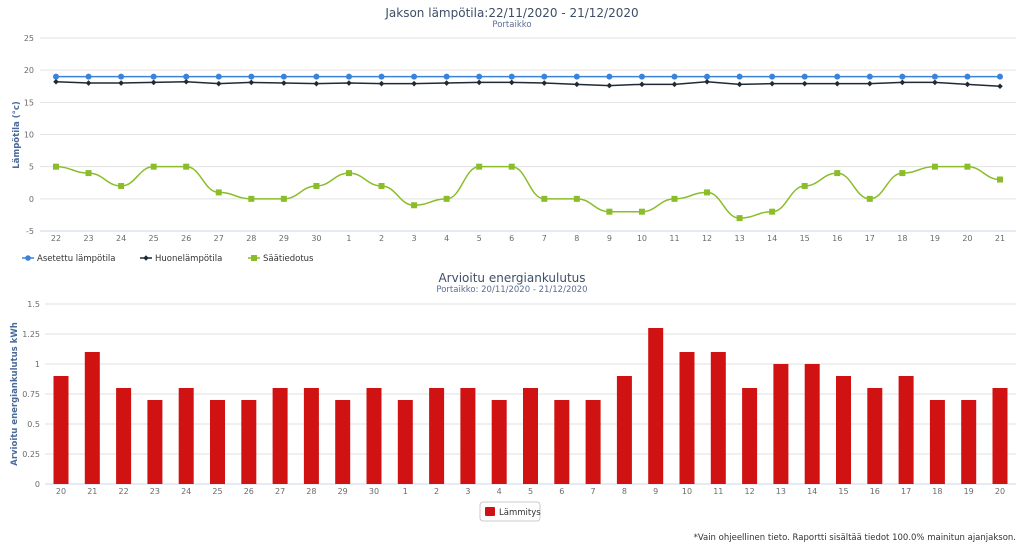  Describe the element at coordinates (288, 259) in the screenshot. I see `temperature-legend-label: Säätiedotus` at that location.